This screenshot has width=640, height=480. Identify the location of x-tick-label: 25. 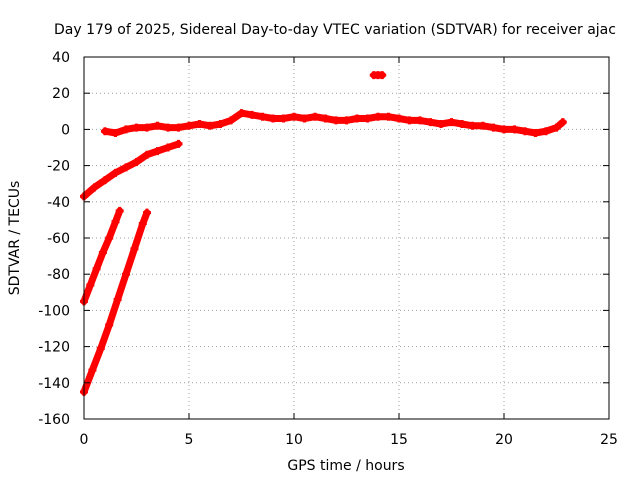
(609, 440).